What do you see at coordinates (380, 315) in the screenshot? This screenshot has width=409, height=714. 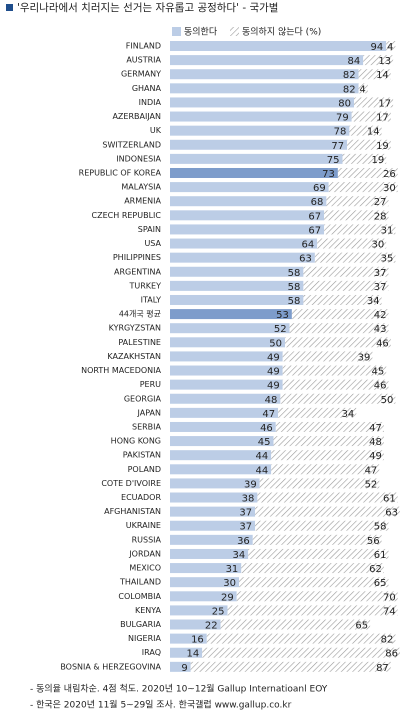 I see `value-label: 42` at bounding box center [380, 315].